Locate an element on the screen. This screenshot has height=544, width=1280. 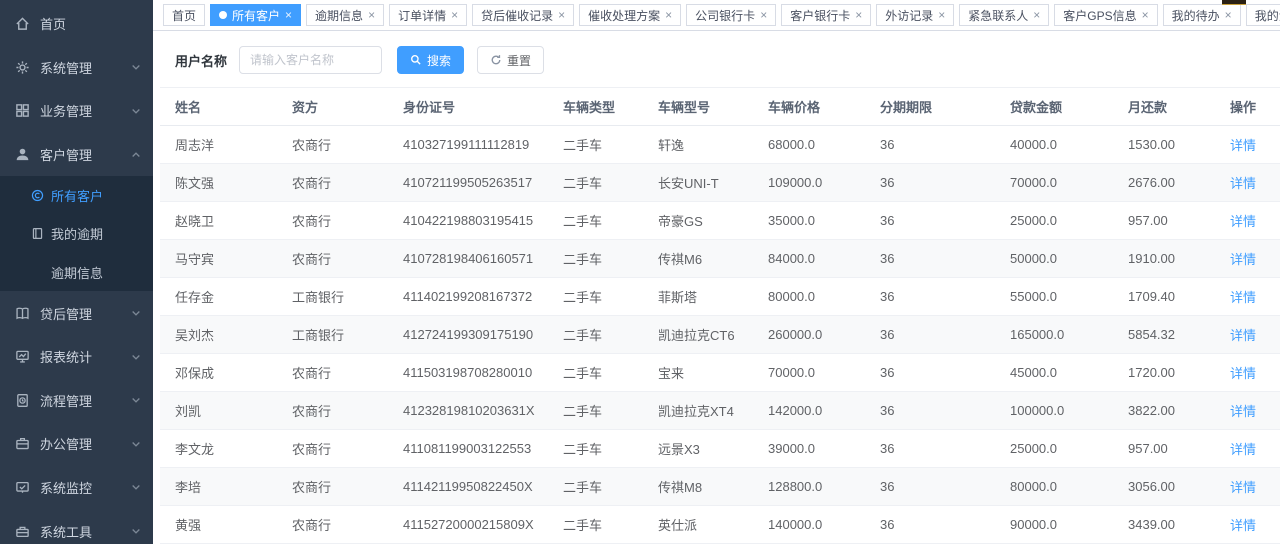
sidebar-item: 报表统计 is located at coordinates (76, 357).